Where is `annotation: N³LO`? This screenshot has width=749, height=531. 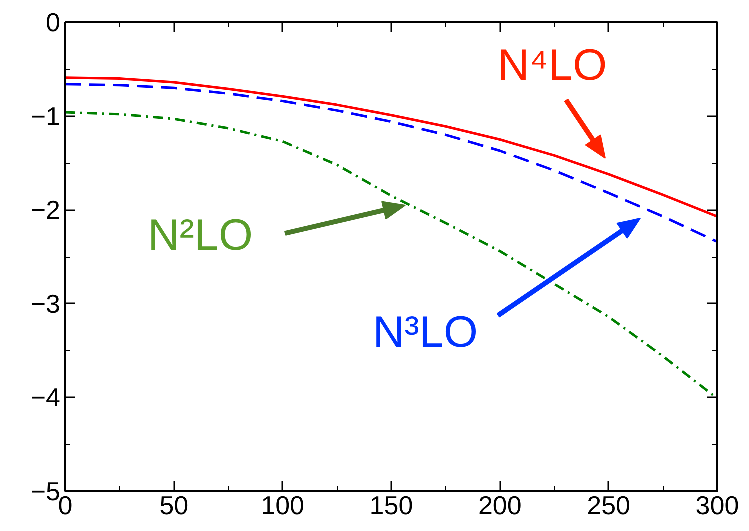 annotation: N³LO is located at coordinates (425, 332).